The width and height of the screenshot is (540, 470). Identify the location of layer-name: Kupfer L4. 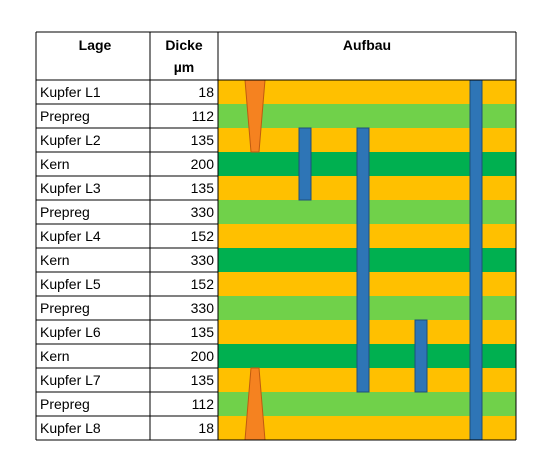
(70, 236).